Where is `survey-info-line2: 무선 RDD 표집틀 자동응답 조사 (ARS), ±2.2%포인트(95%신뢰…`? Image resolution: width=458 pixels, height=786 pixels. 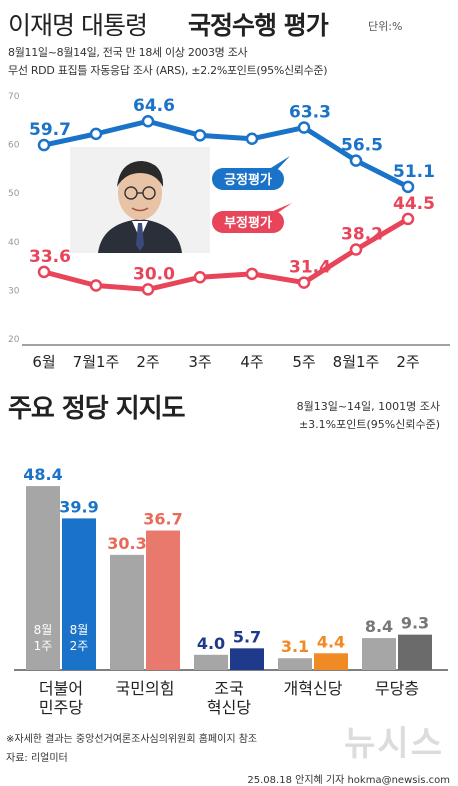
survey-info-line2: 무선 RDD 표집틀 자동응답 조사 (ARS), ±2.2%포인트(95%신뢰… is located at coordinates (168, 70).